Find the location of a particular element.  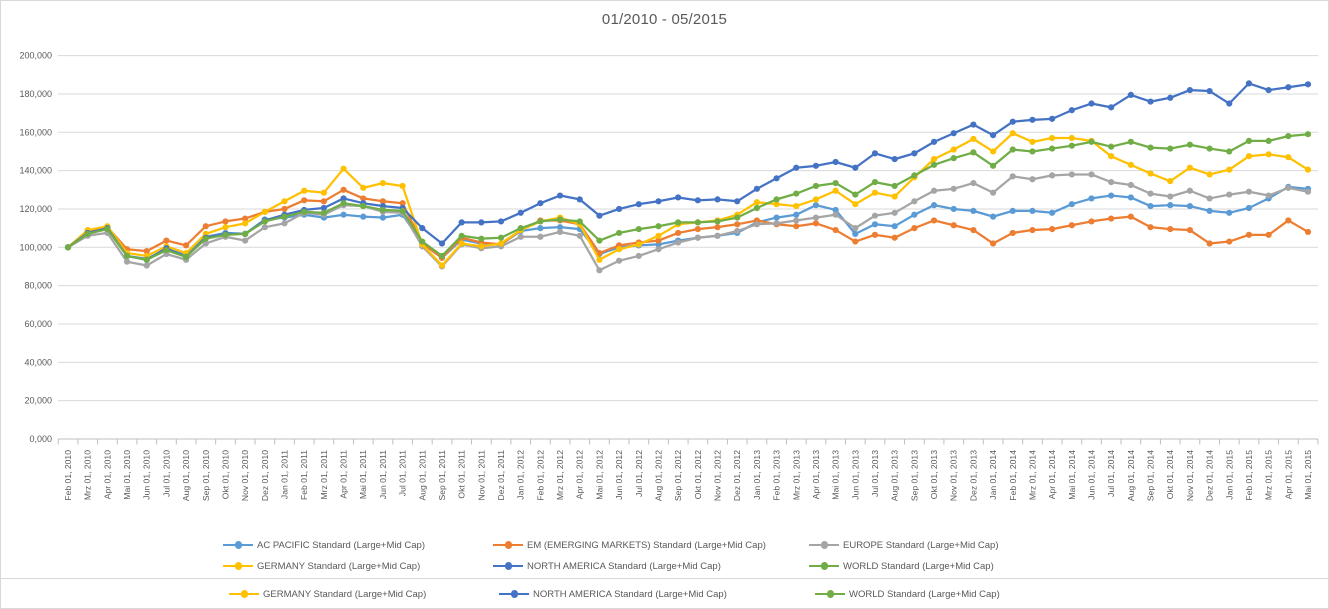

x-tick-label: Mrz 01, 2015 is located at coordinates (1269, 475).